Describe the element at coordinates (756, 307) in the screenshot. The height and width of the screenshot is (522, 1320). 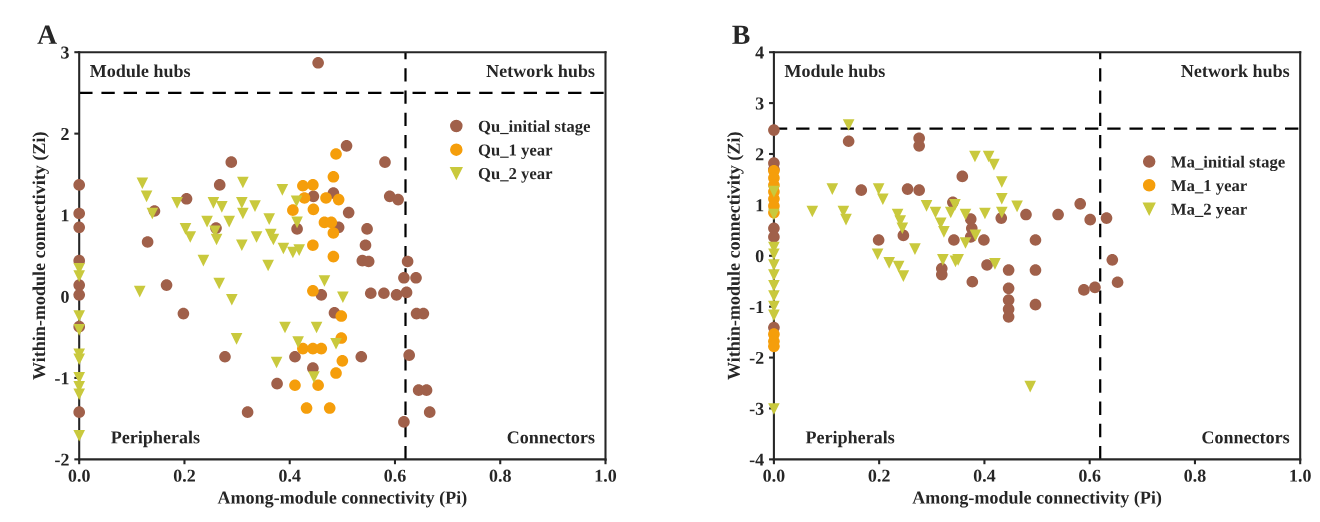
I see `y-tick-label: -1` at that location.